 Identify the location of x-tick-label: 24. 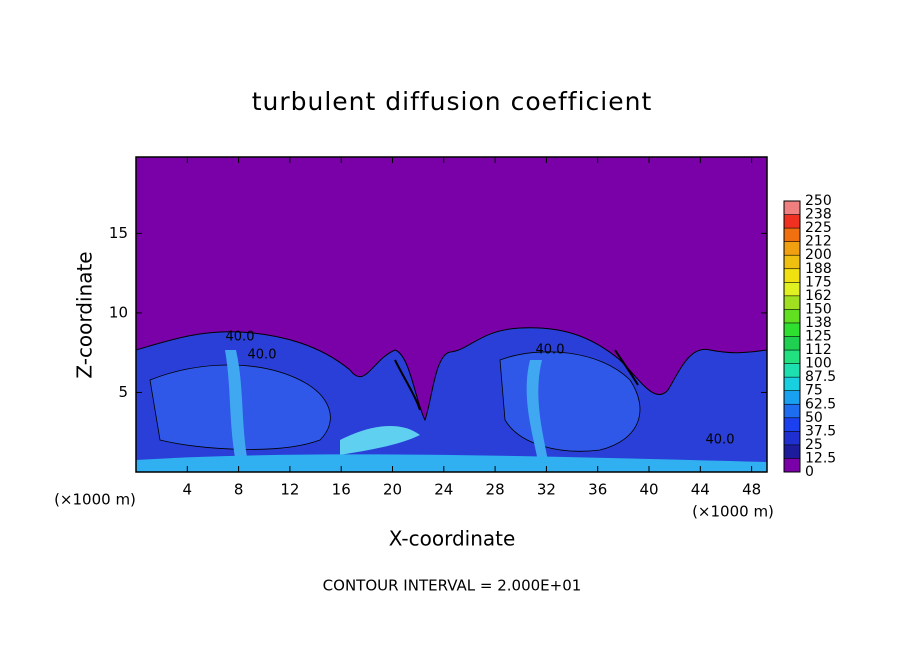
(443, 490).